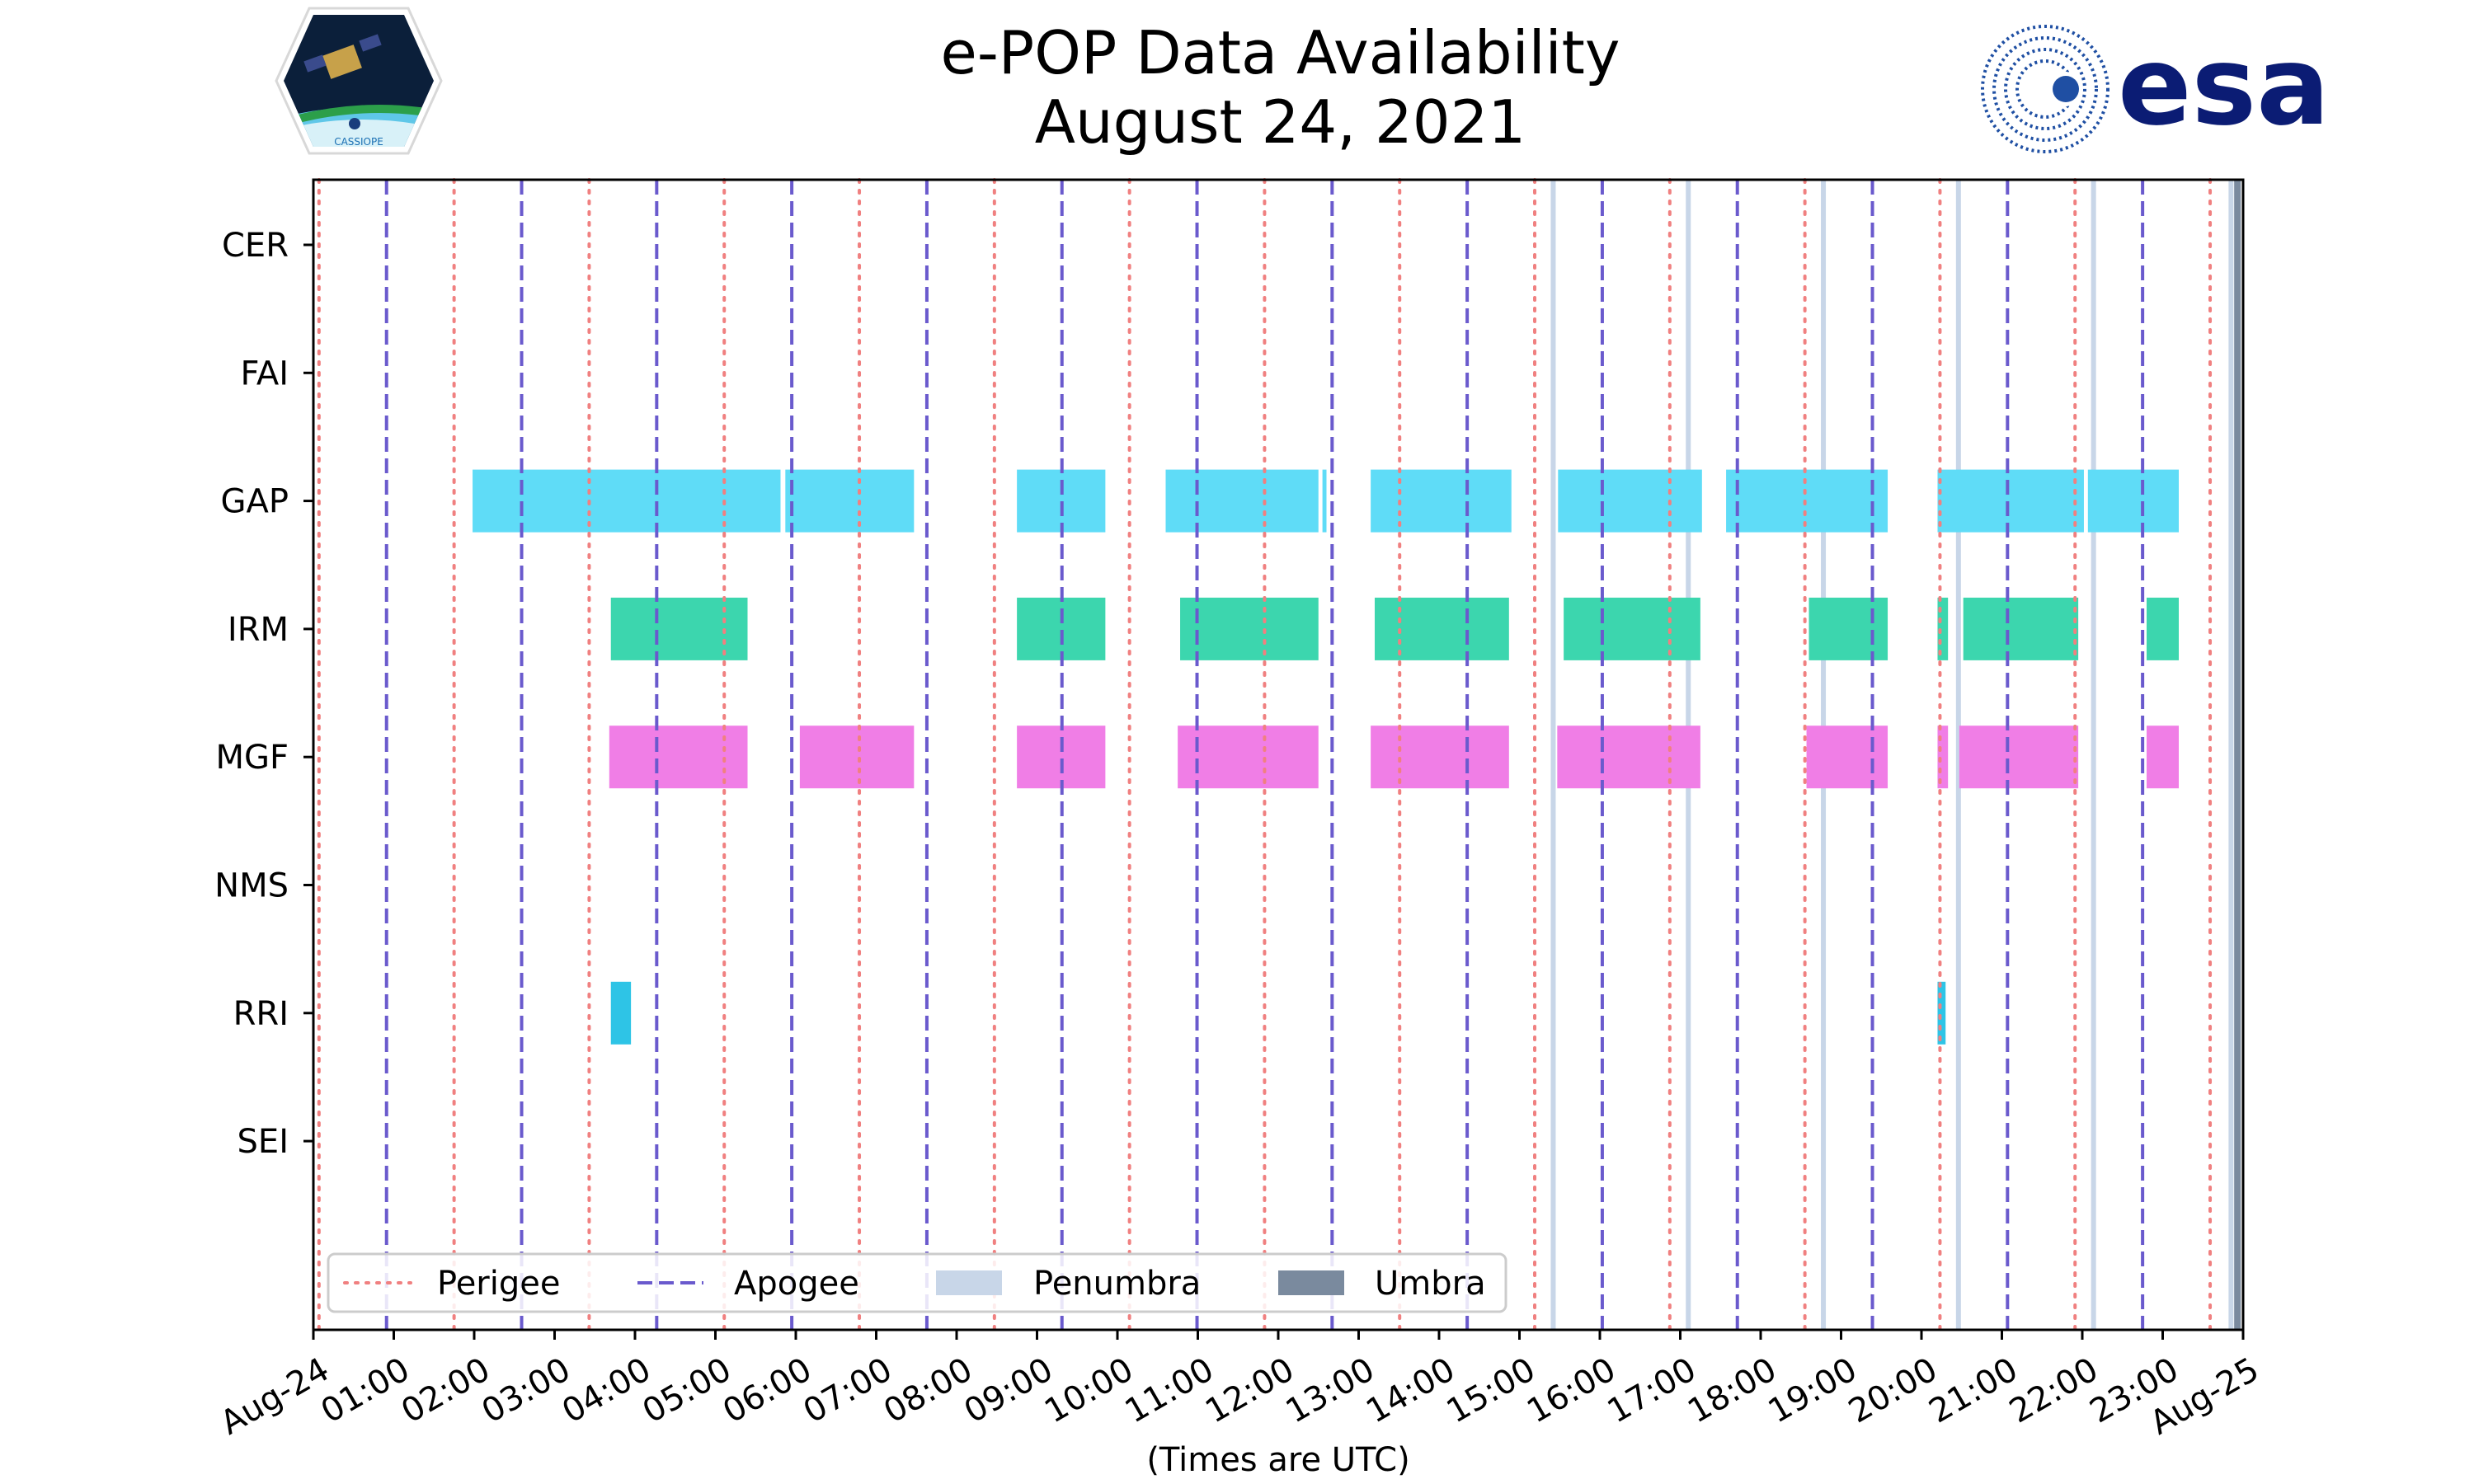 This screenshot has width=2474, height=1484. Describe the element at coordinates (1311, 1282) in the screenshot. I see `legend-umbra-swatch` at that location.